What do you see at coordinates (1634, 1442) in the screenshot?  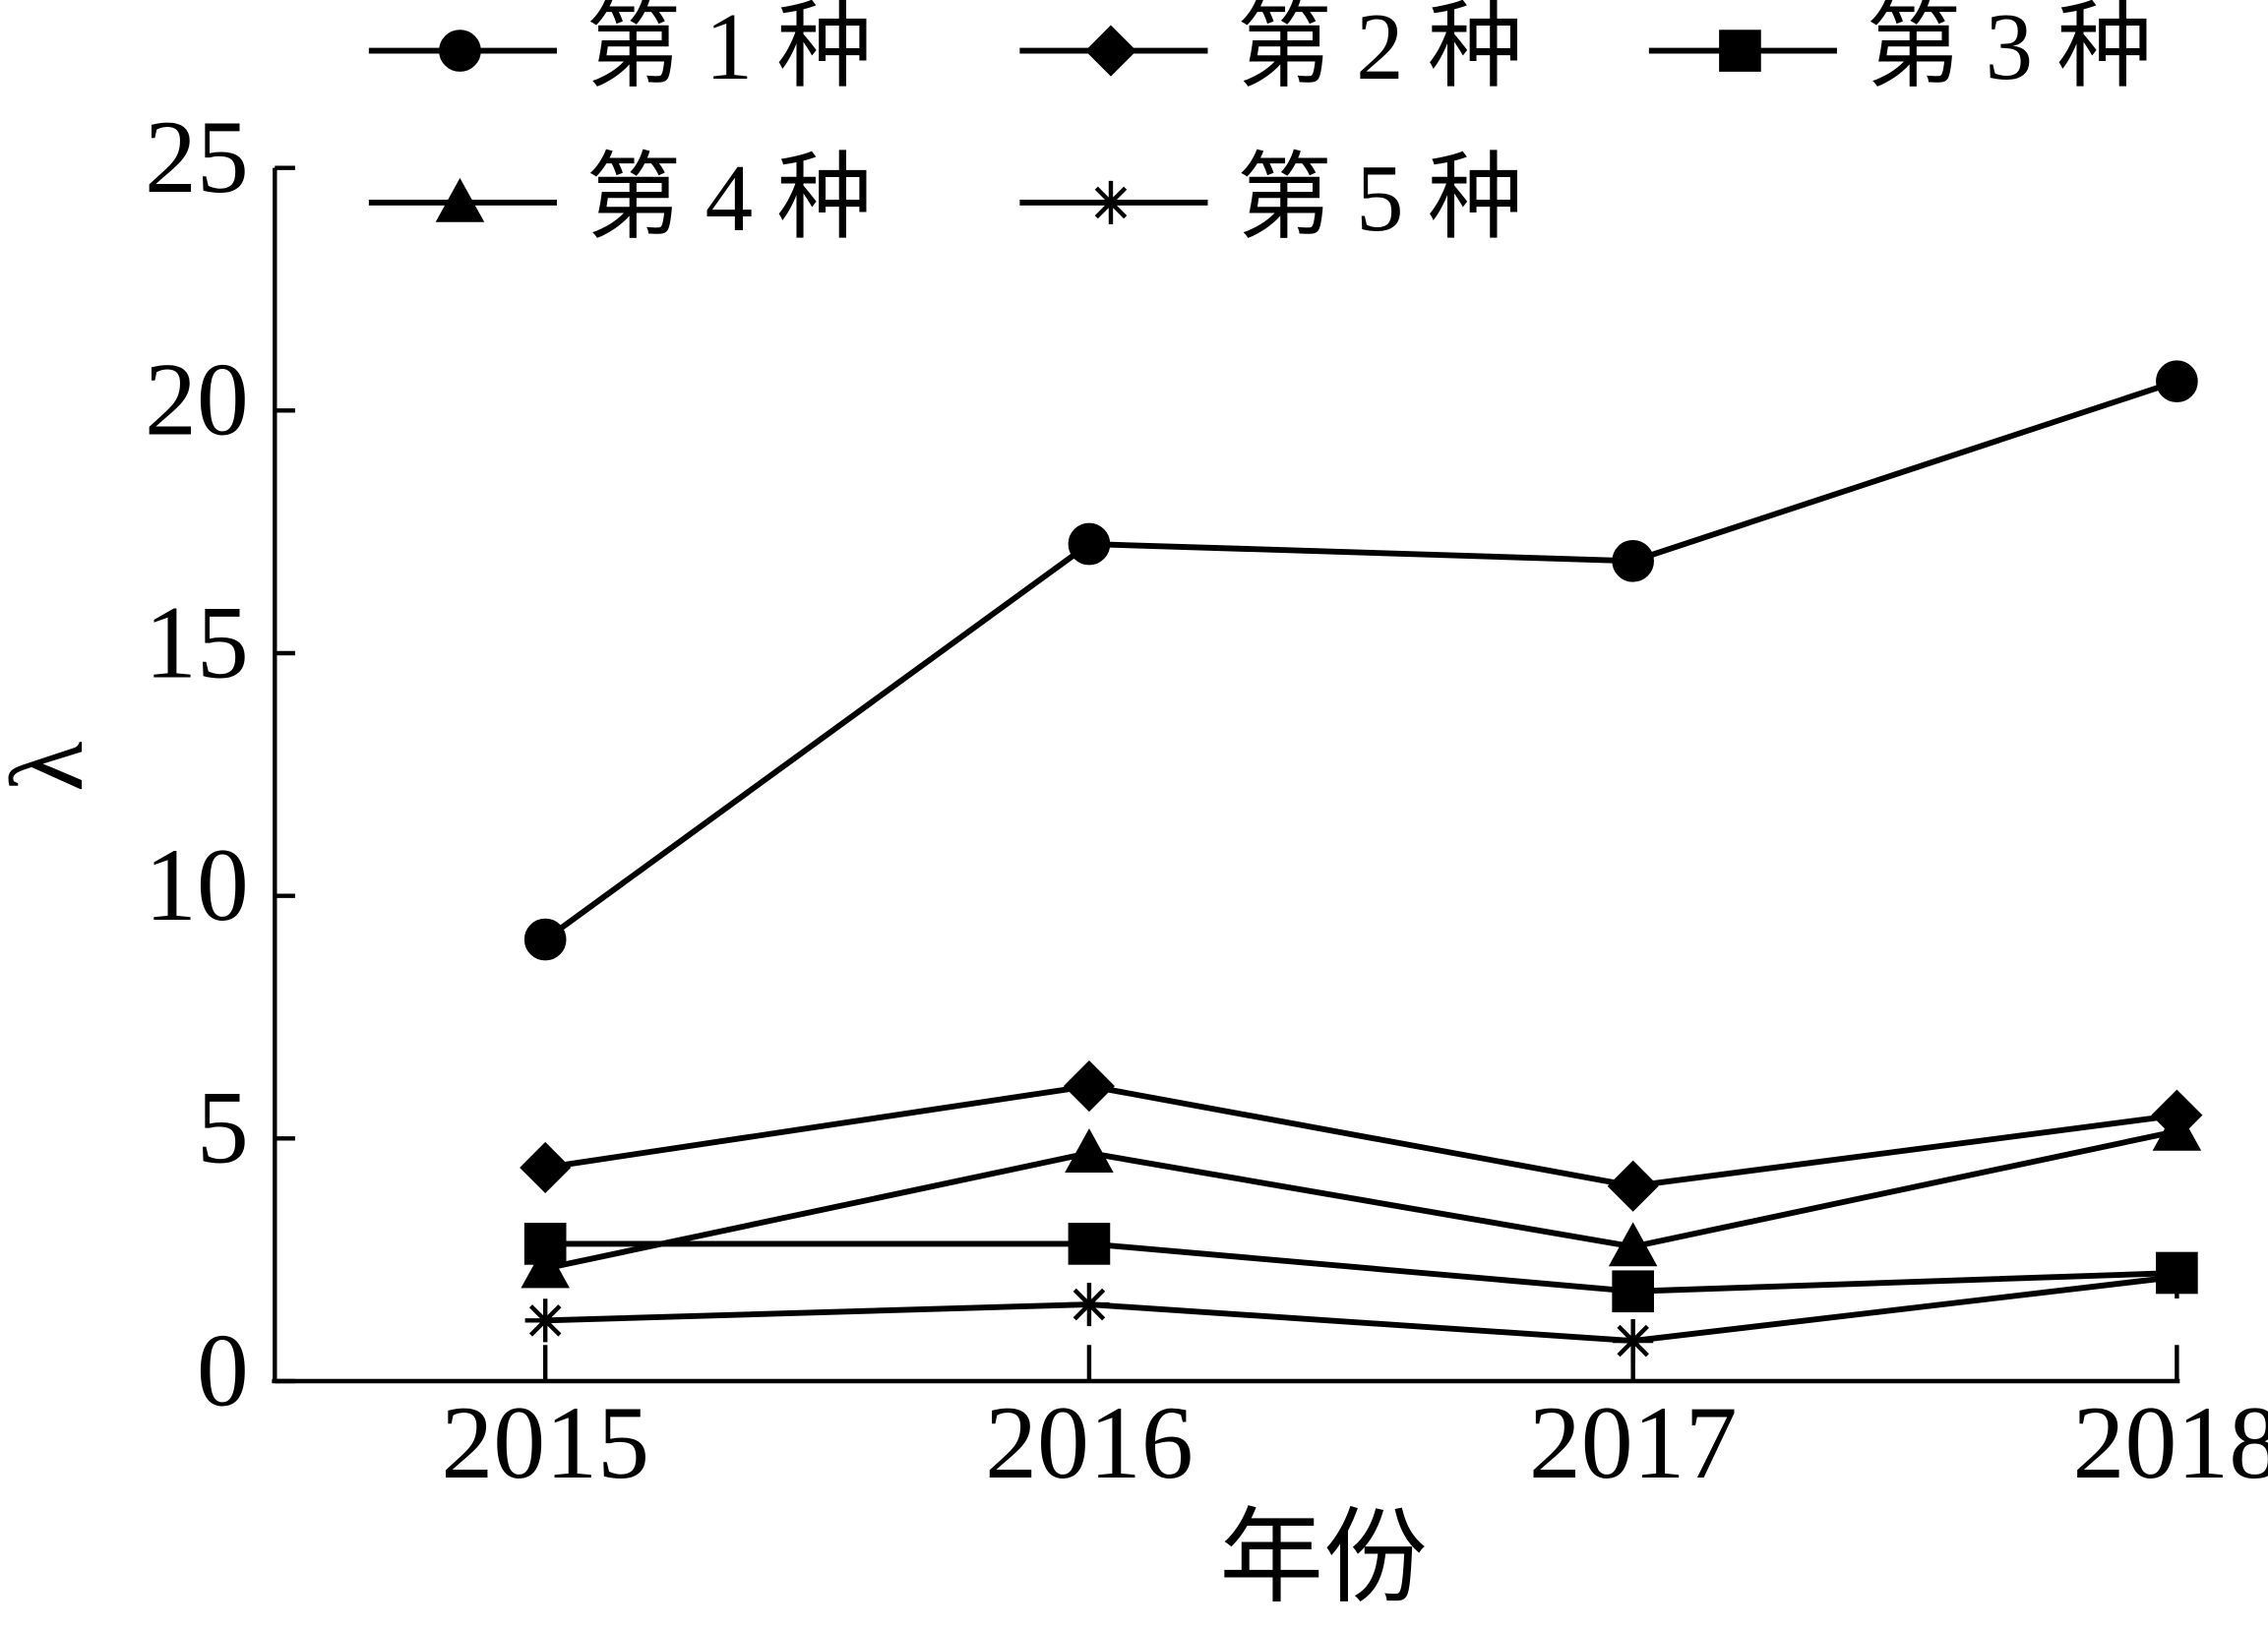 I see `x-tick-label: 2017` at bounding box center [1634, 1442].